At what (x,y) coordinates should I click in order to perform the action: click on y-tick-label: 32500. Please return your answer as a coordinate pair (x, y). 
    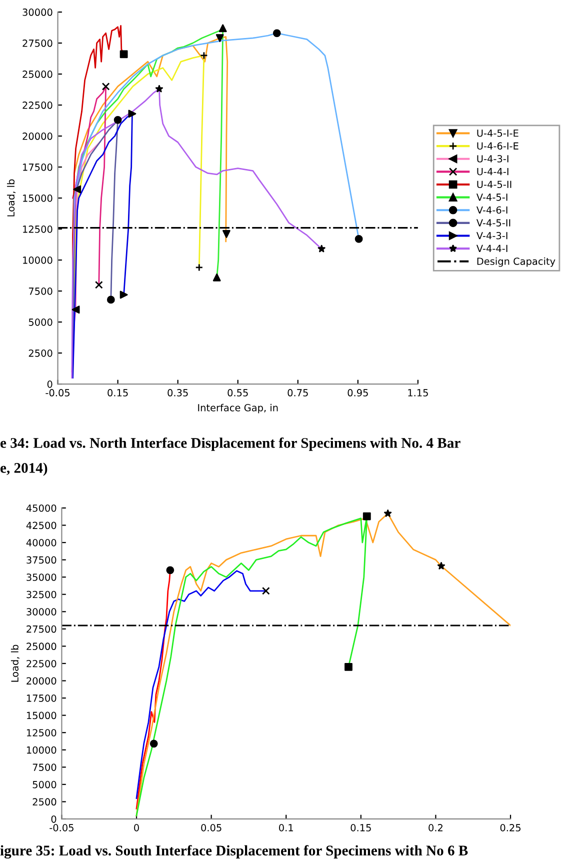
    Looking at the image, I should click on (41, 594).